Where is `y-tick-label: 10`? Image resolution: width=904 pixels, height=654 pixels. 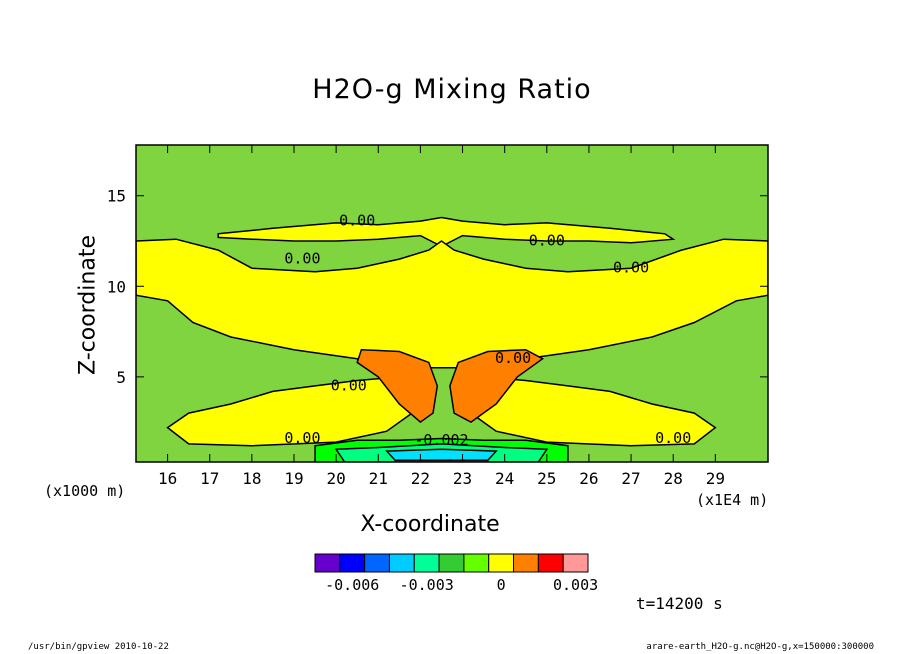 y-tick-label: 10 is located at coordinates (116, 286).